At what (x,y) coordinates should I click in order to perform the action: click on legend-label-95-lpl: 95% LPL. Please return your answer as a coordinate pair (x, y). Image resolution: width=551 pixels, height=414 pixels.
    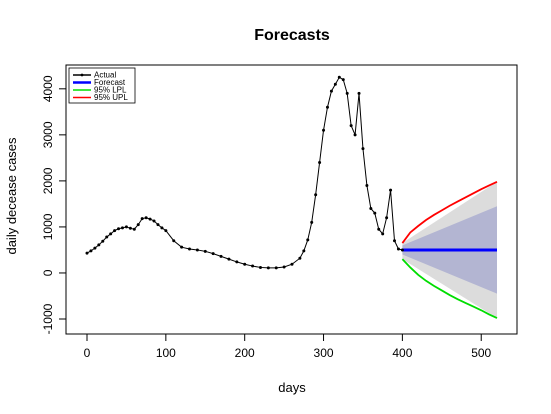
    Looking at the image, I should click on (110, 90).